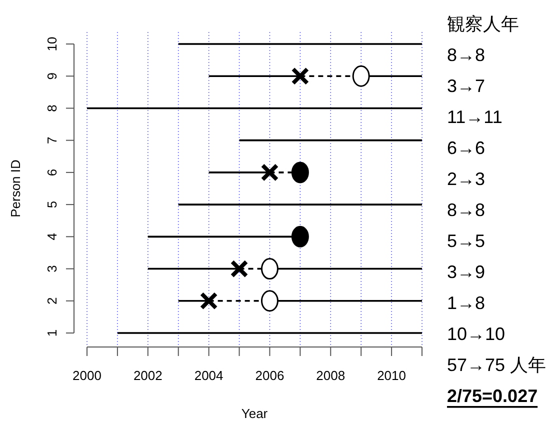  I want to click on ytick: 6, so click(52, 172).